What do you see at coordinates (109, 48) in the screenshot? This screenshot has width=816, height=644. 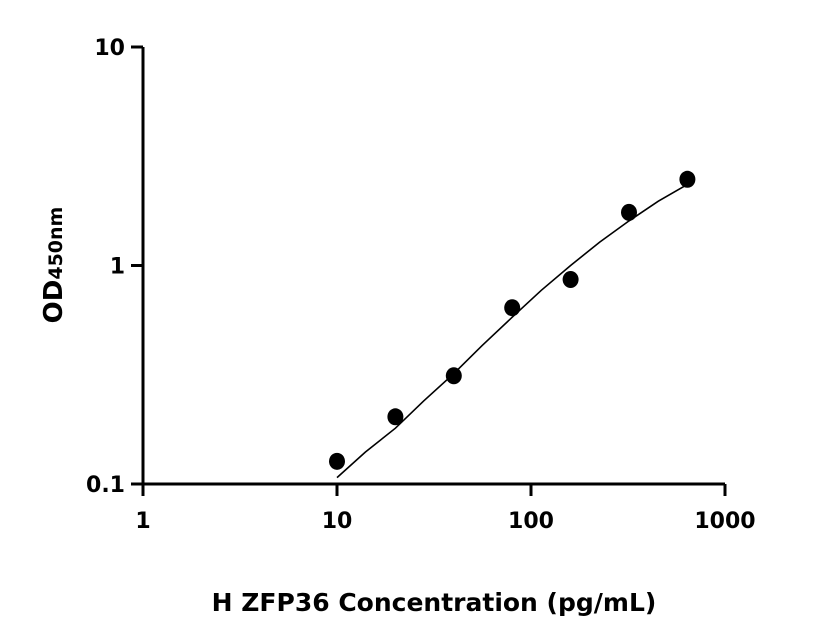 I see `y-tick-label: 10` at bounding box center [109, 48].